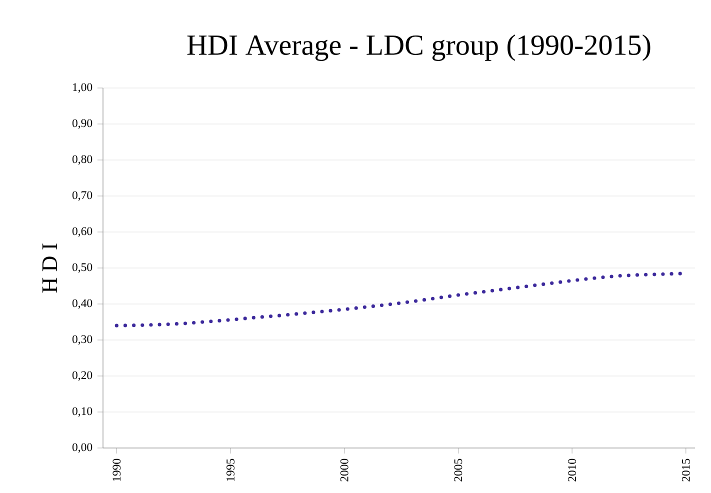 This screenshot has height=493, width=711. Describe the element at coordinates (344, 470) in the screenshot. I see `x-tick-label: 2000` at that location.